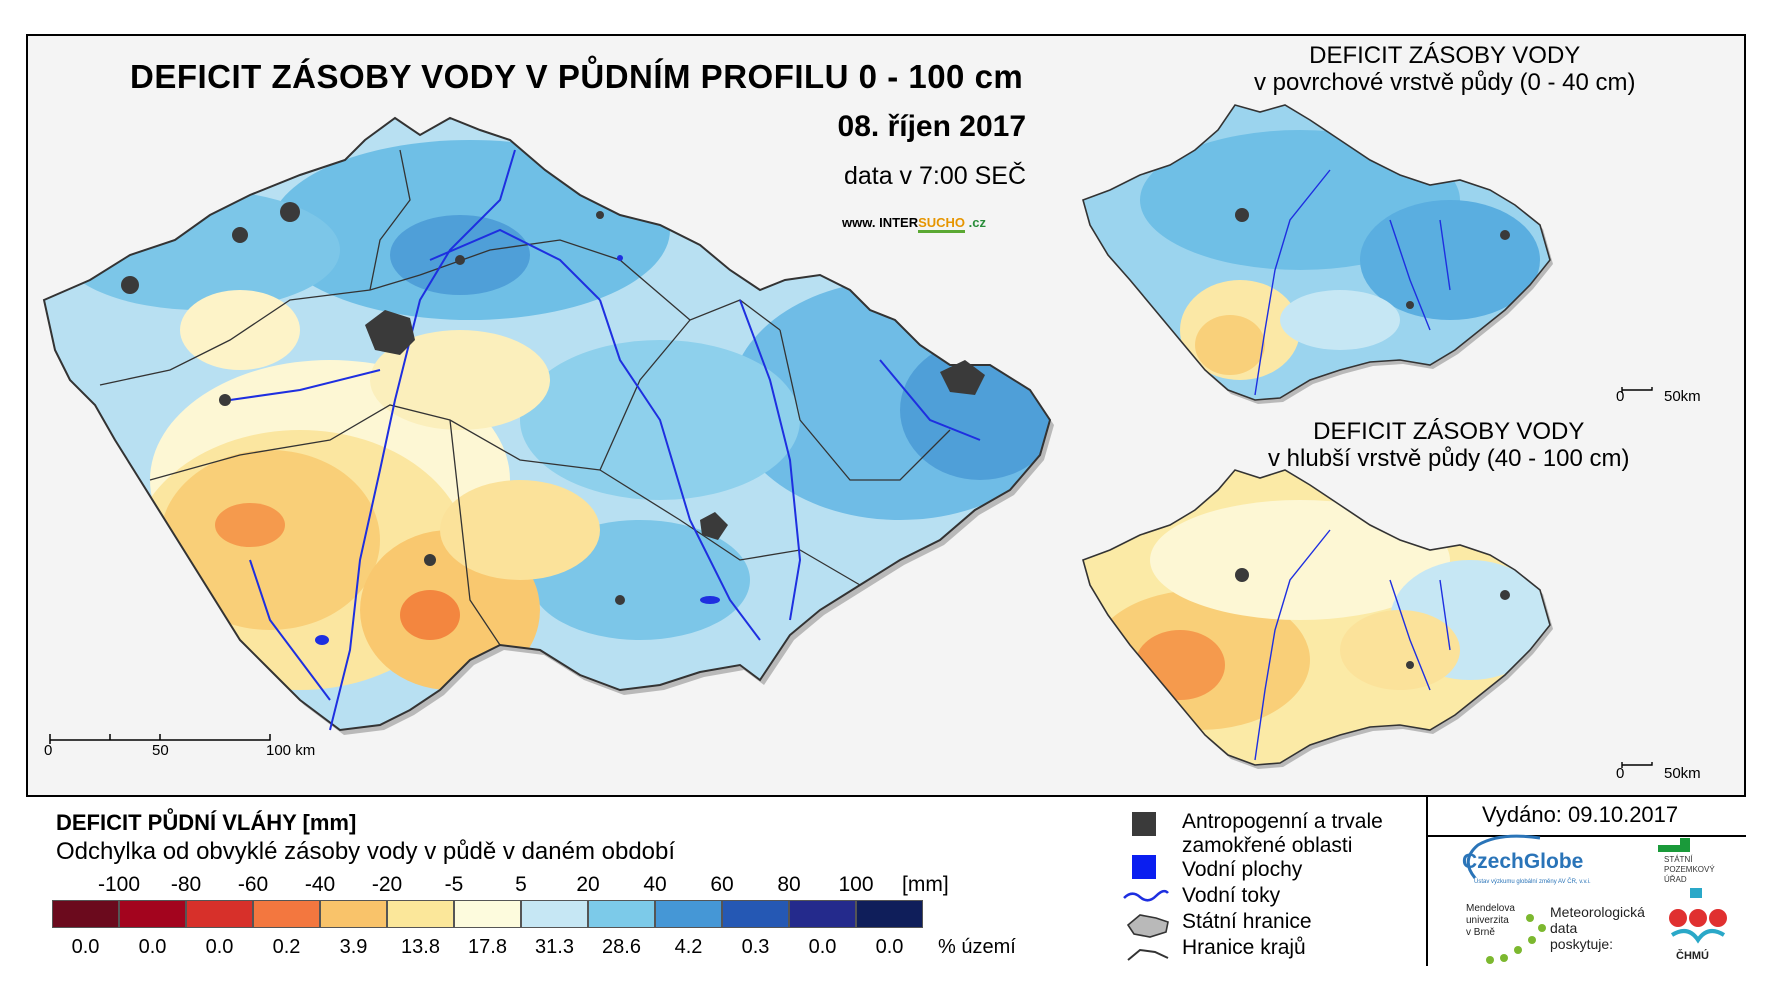 Image resolution: width=1772 pixels, height=1003 pixels. What do you see at coordinates (521, 884) in the screenshot?
I see `legend-tick: 5` at bounding box center [521, 884].